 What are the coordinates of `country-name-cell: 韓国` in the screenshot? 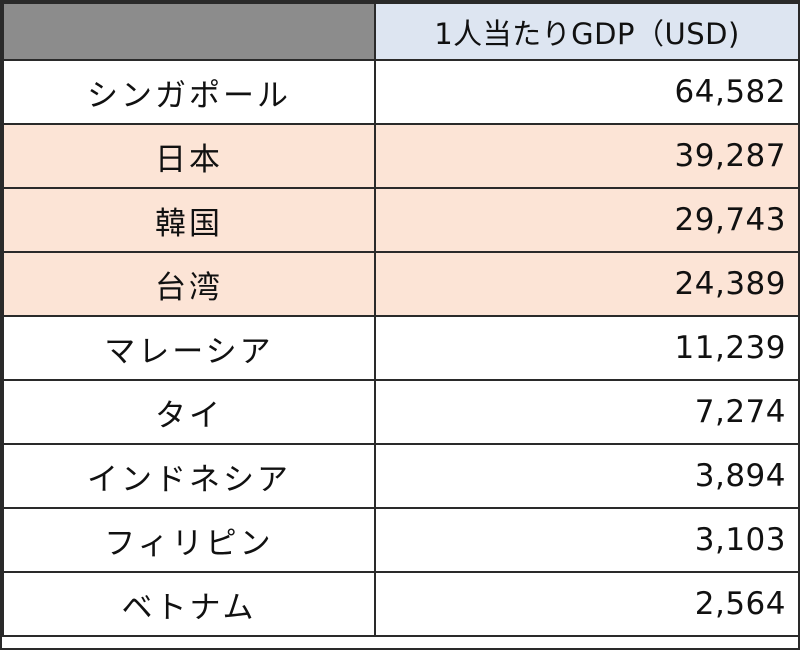 It's located at (189, 220).